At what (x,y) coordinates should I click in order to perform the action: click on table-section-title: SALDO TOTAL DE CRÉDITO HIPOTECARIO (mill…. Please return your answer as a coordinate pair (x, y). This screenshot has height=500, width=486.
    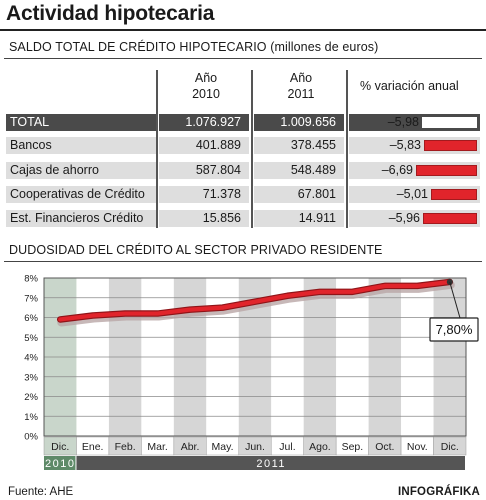
    Looking at the image, I should click on (194, 47).